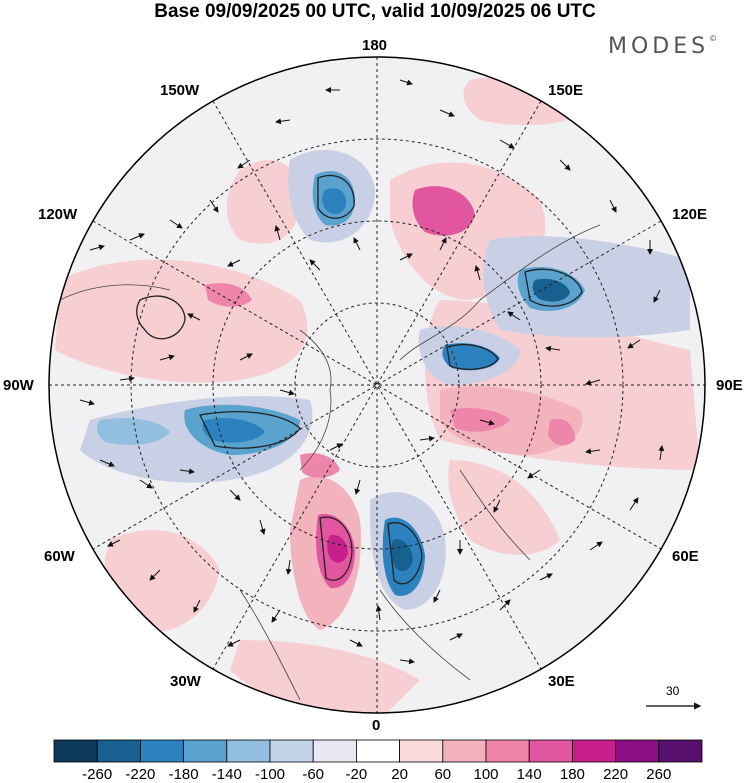 This screenshot has width=750, height=783. I want to click on lon-label-150e: 150E, so click(566, 90).